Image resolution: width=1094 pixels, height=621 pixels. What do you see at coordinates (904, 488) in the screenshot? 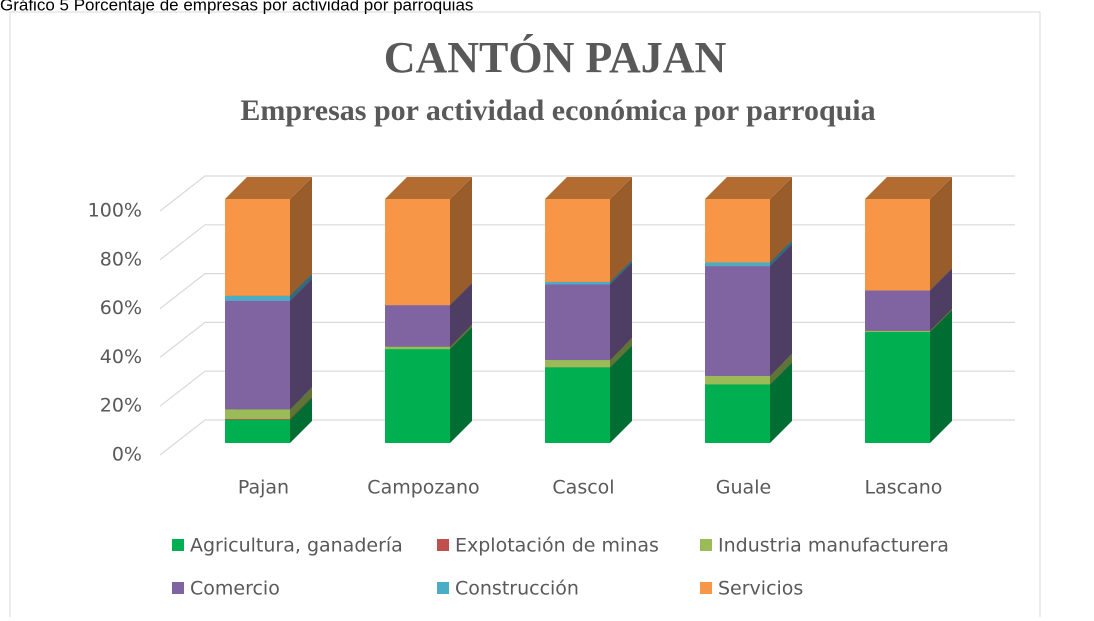
I see `x-tick-label: Lascano` at bounding box center [904, 488].